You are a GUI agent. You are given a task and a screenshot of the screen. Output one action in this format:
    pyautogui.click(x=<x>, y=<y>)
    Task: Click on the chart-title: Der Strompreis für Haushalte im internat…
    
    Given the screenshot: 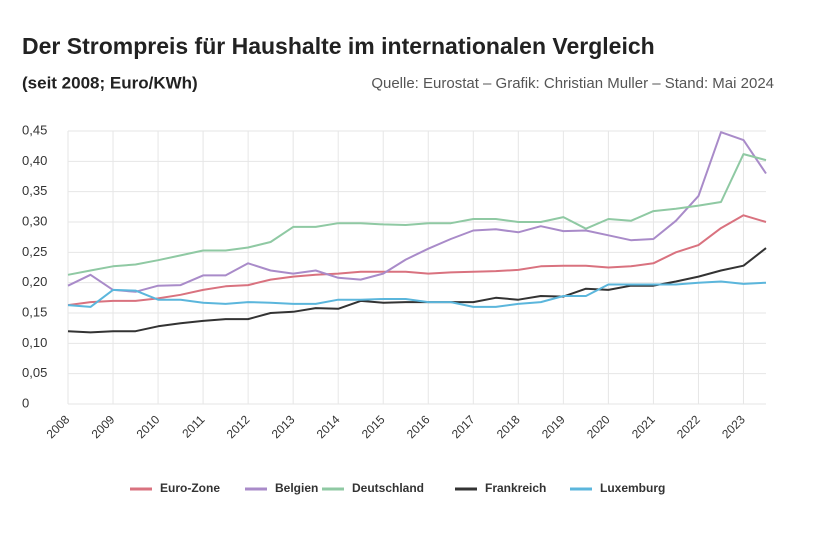 What is the action you would take?
    pyautogui.click(x=338, y=46)
    